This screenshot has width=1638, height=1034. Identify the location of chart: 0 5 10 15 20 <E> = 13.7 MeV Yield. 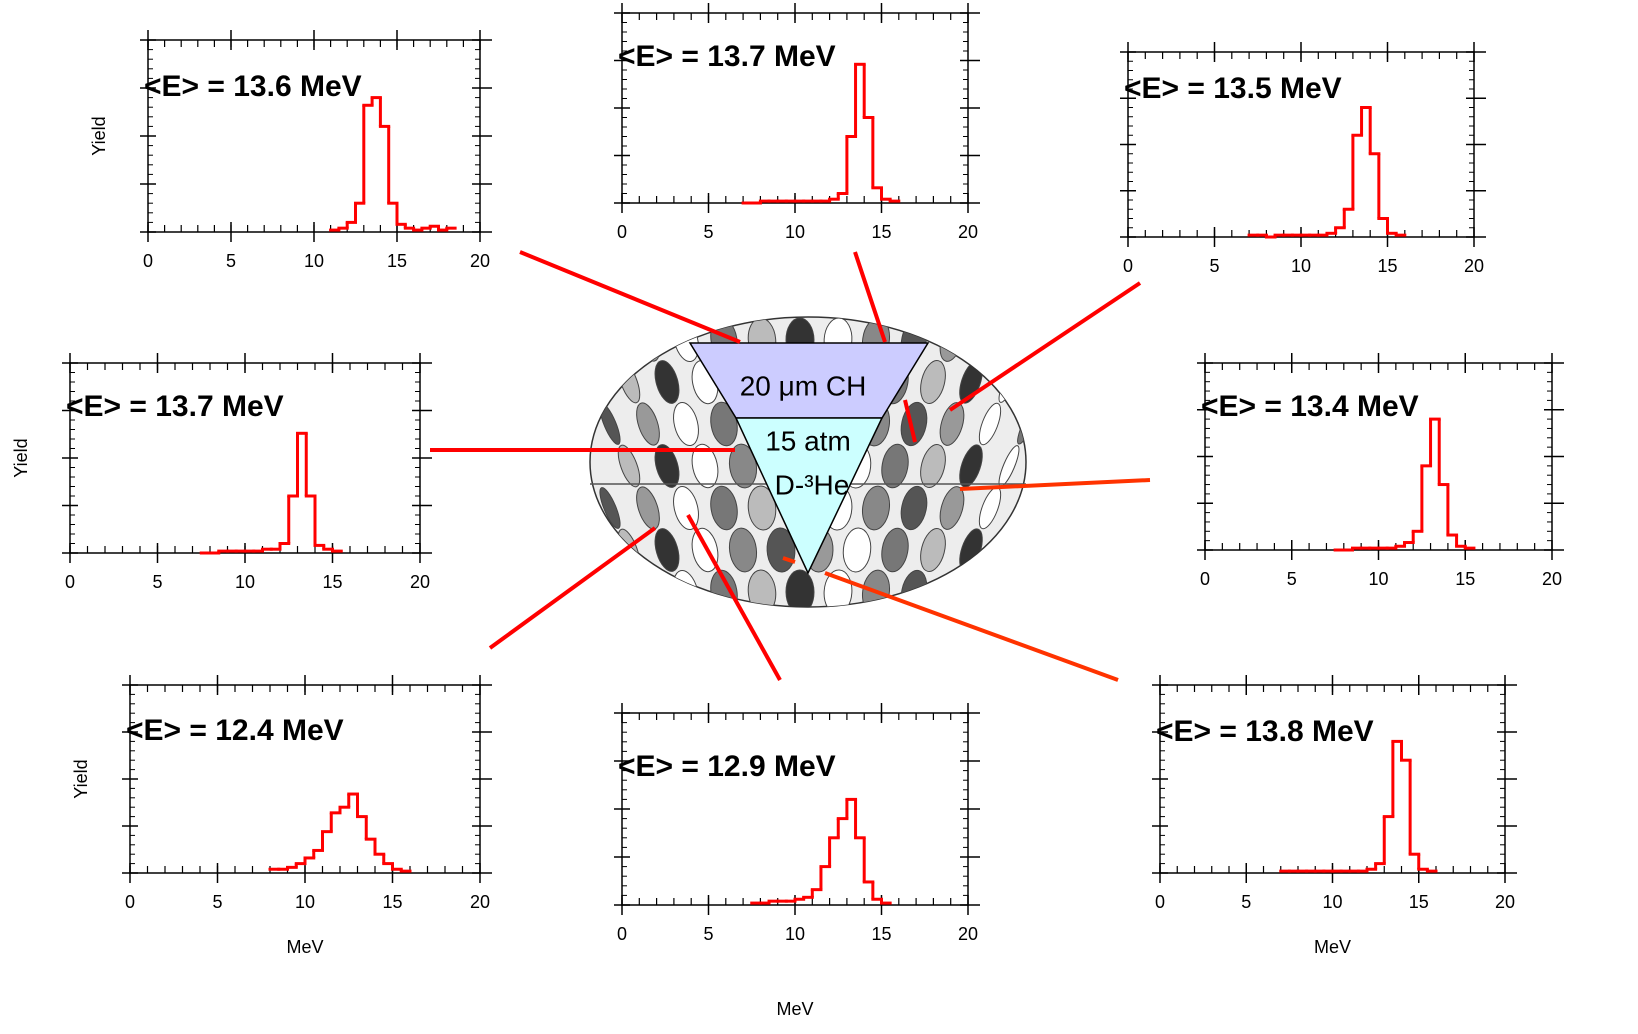
(221, 472).